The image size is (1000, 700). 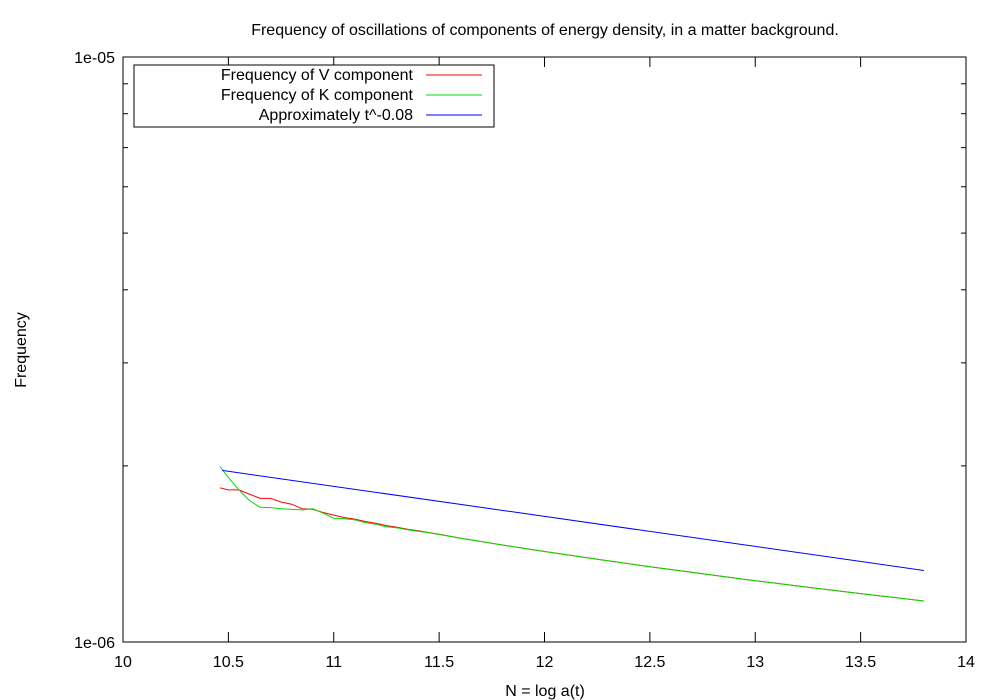 What do you see at coordinates (860, 662) in the screenshot?
I see `x-tick-label: 13.5` at bounding box center [860, 662].